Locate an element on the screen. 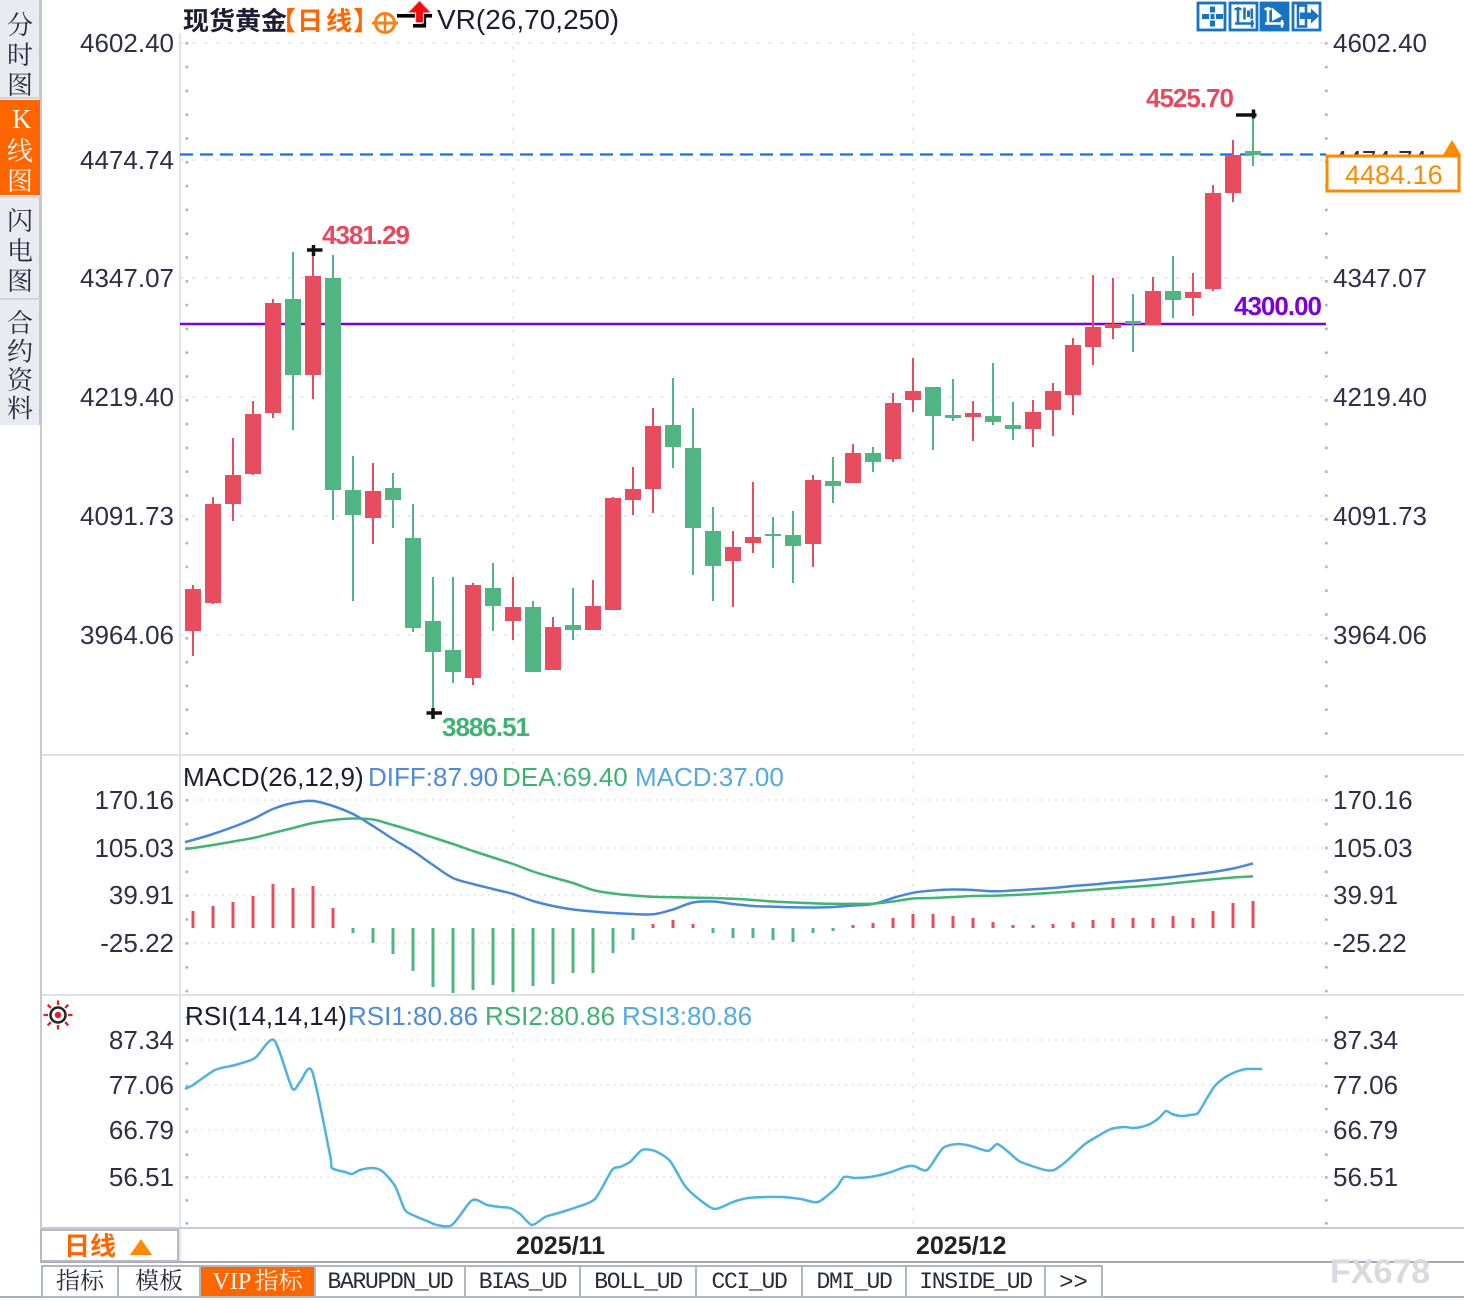 The image size is (1464, 1300). svg-text: DMI_UD is located at coordinates (854, 1282).